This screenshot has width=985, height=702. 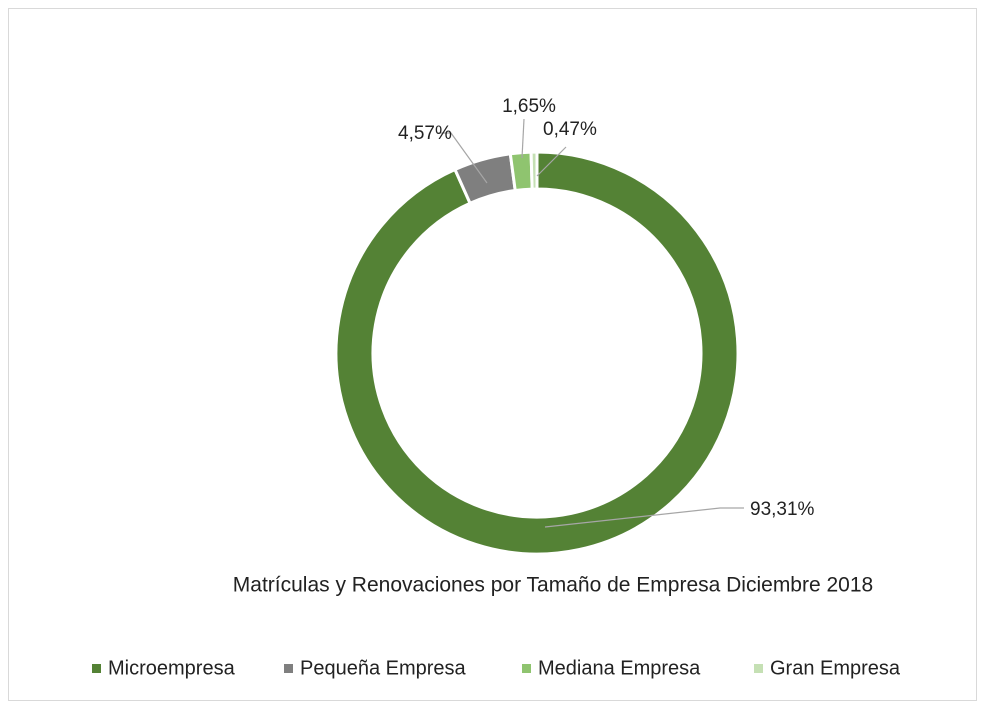 I want to click on legend-label: Gran Empresa, so click(x=835, y=668).